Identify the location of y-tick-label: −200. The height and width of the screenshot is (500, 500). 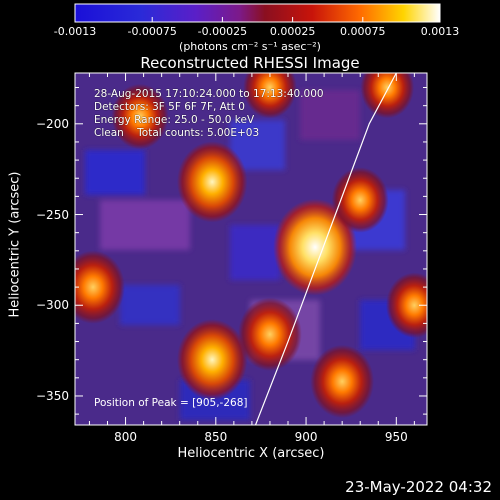
(52, 123).